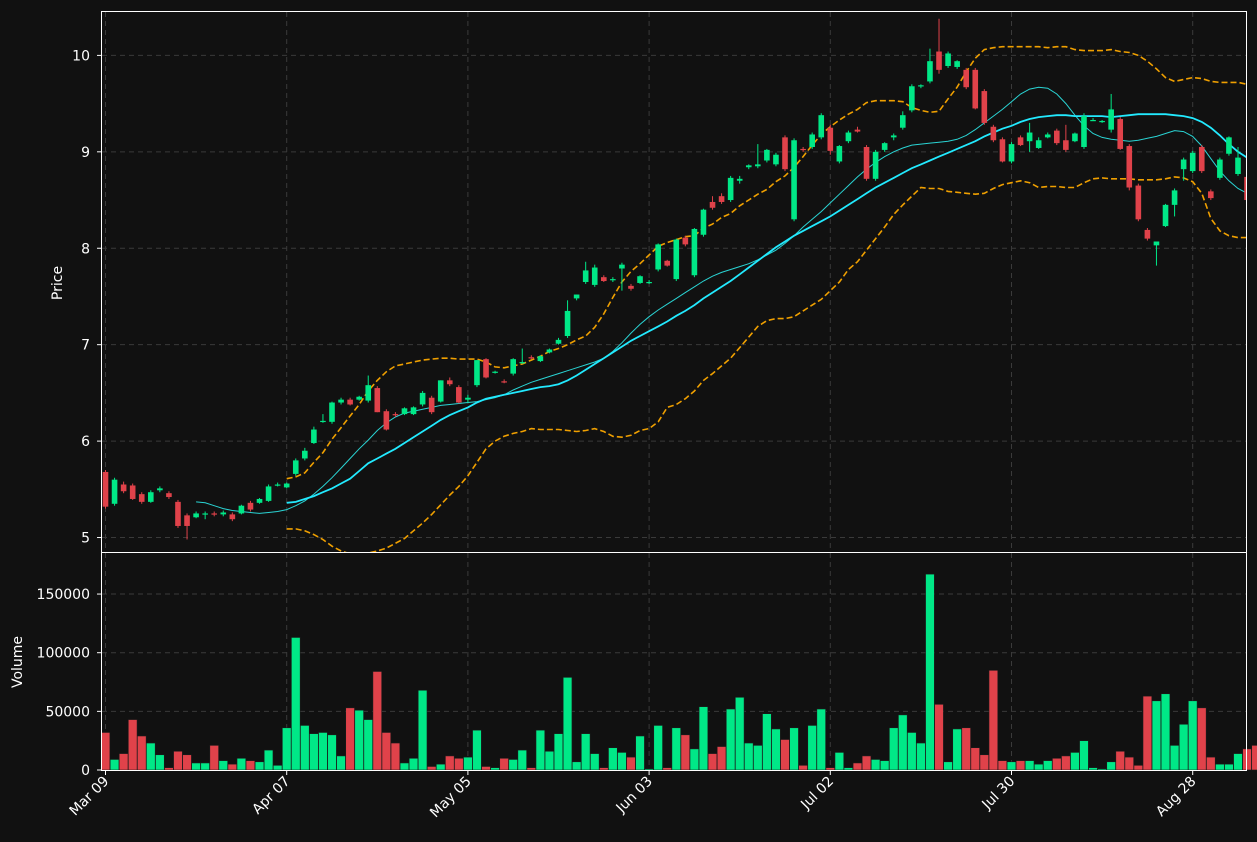  Describe the element at coordinates (85, 153) in the screenshot. I see `price-tick-label: 9` at that location.